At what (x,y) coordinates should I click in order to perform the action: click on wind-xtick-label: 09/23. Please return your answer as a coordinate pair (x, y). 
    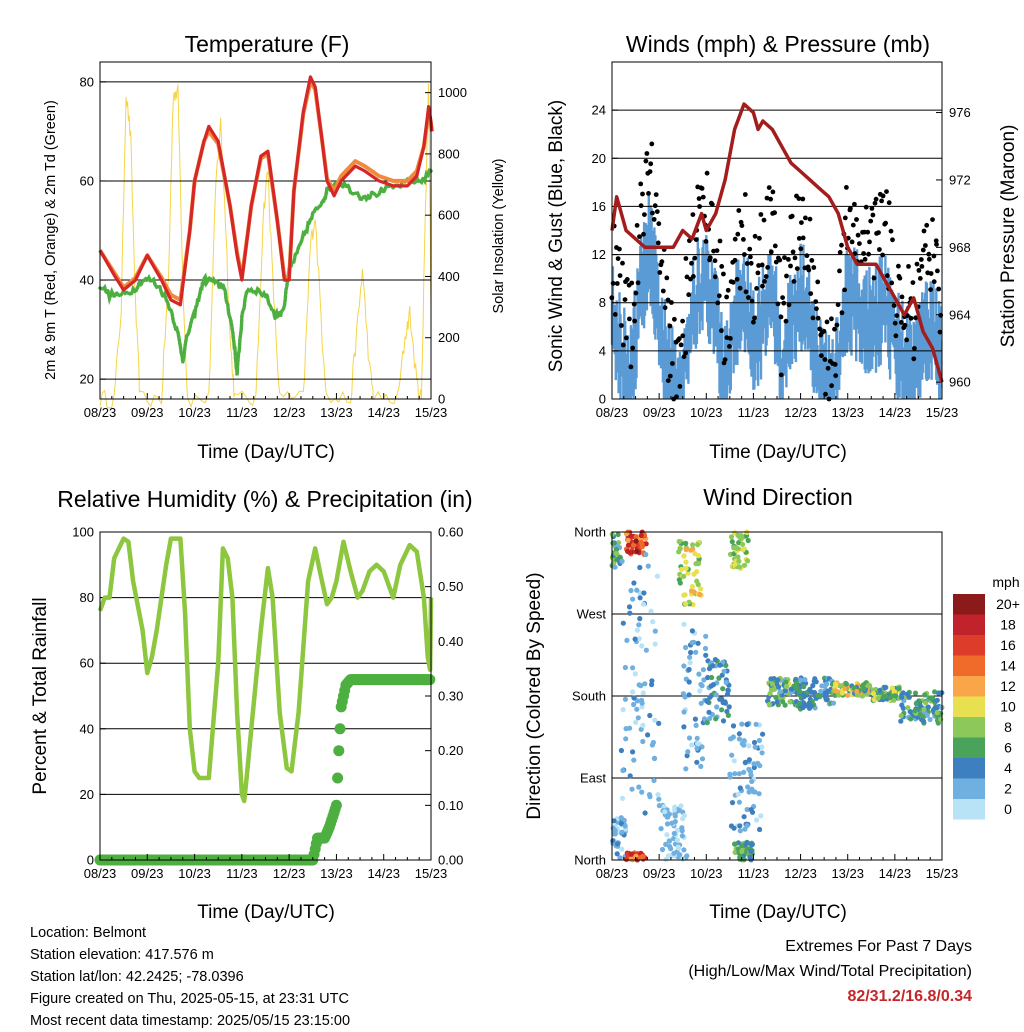
    Looking at the image, I should click on (659, 412).